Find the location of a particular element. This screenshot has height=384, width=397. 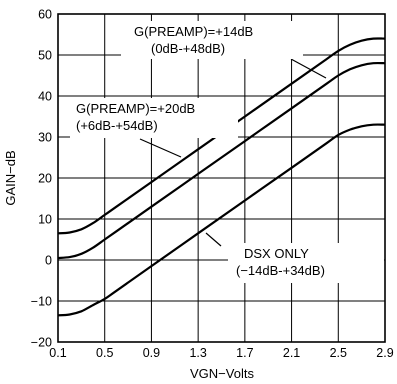

y-tick-label: 30 is located at coordinates (45, 138).